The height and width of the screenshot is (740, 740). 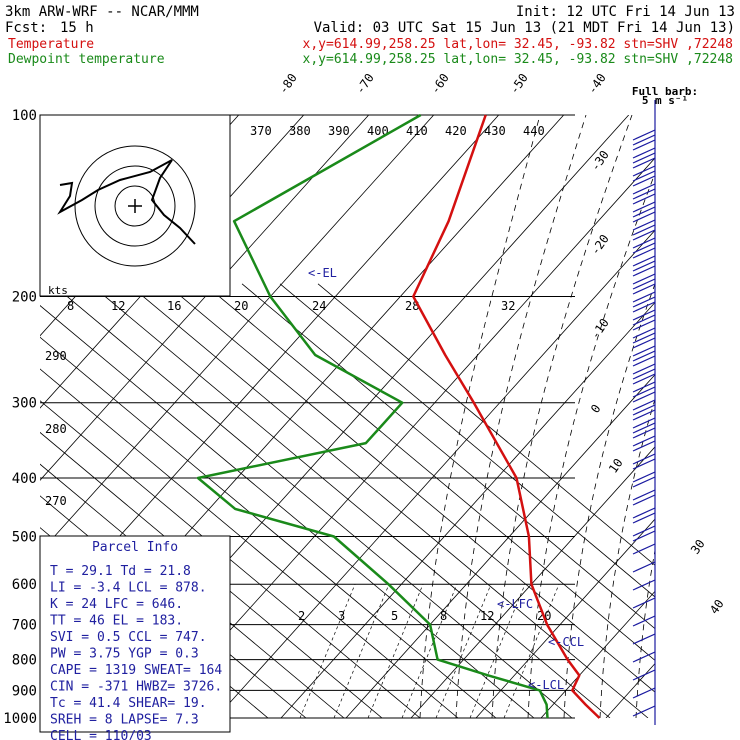 What do you see at coordinates (24, 585) in the screenshot?
I see `pressure-label: 600` at bounding box center [24, 585].